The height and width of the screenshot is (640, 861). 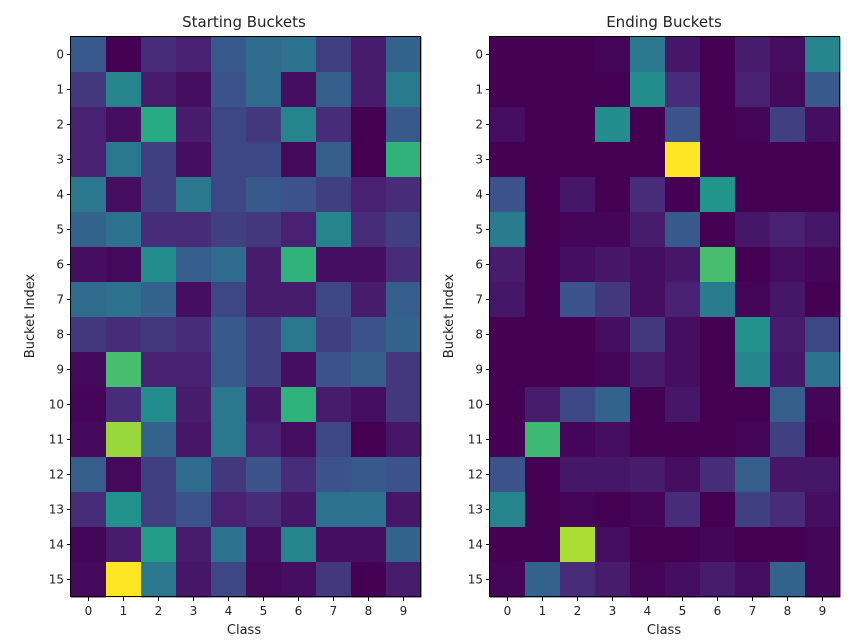 I want to click on y-tick-label: 0, so click(x=479, y=55).